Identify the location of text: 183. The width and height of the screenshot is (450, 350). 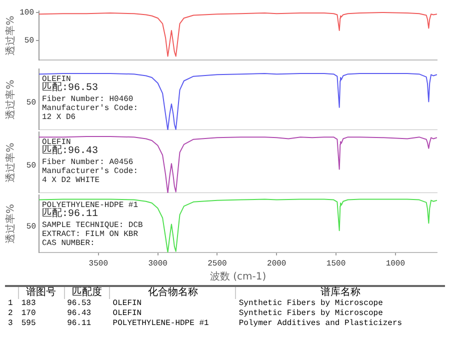
(28, 304).